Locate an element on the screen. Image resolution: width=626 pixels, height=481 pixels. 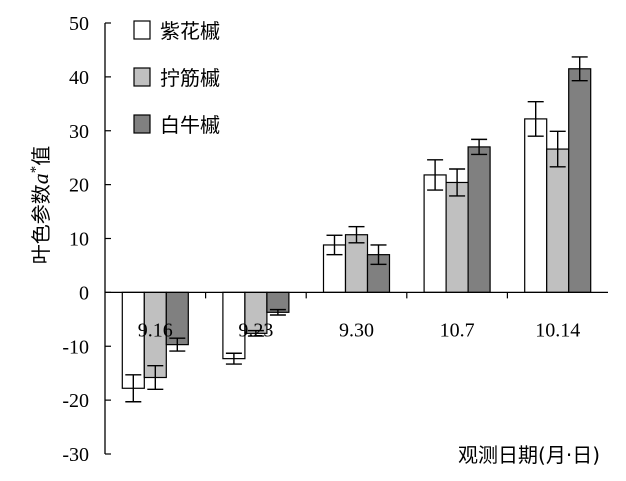
y-axis-title-prefix: 叶色参数 is located at coordinates (41, 224).